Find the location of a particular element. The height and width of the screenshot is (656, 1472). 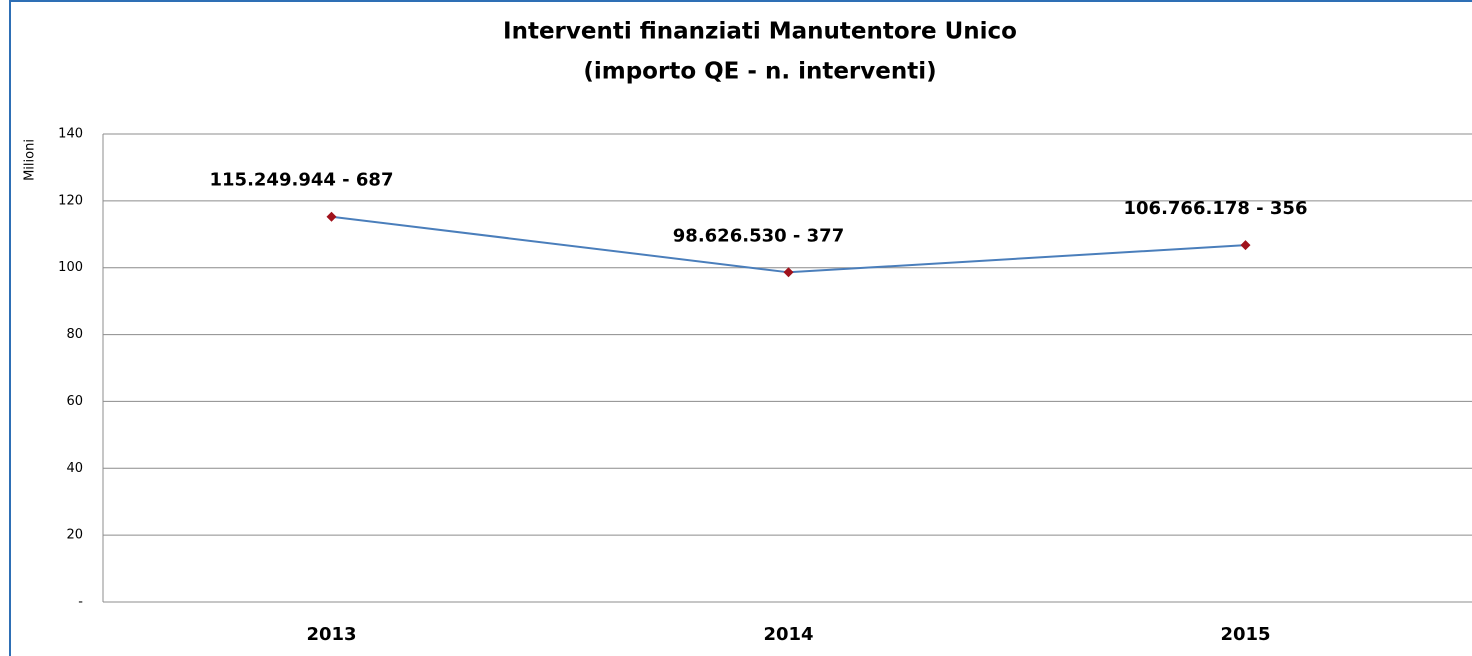

y-tick-label: 100 is located at coordinates (70, 267).